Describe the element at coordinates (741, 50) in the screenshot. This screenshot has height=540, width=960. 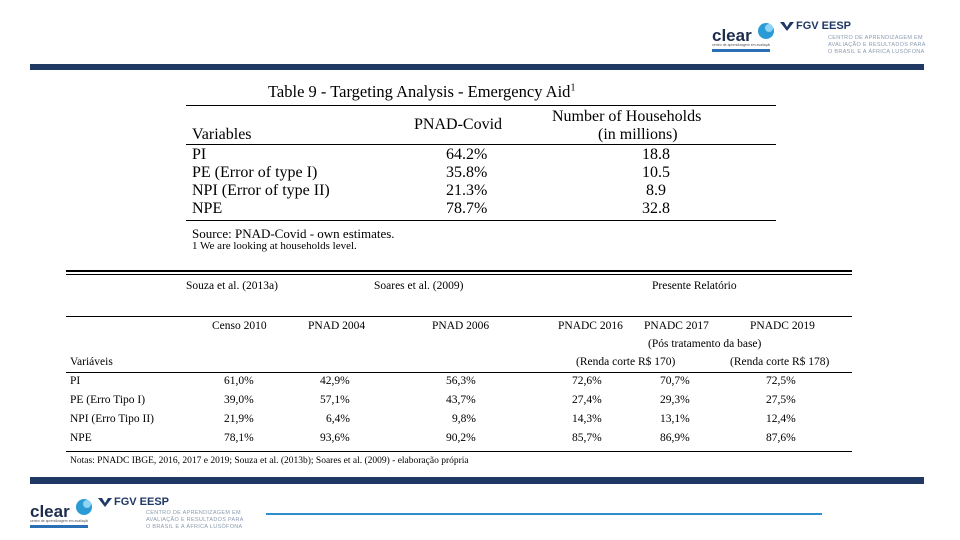
I see `clear-logo-stripe` at that location.